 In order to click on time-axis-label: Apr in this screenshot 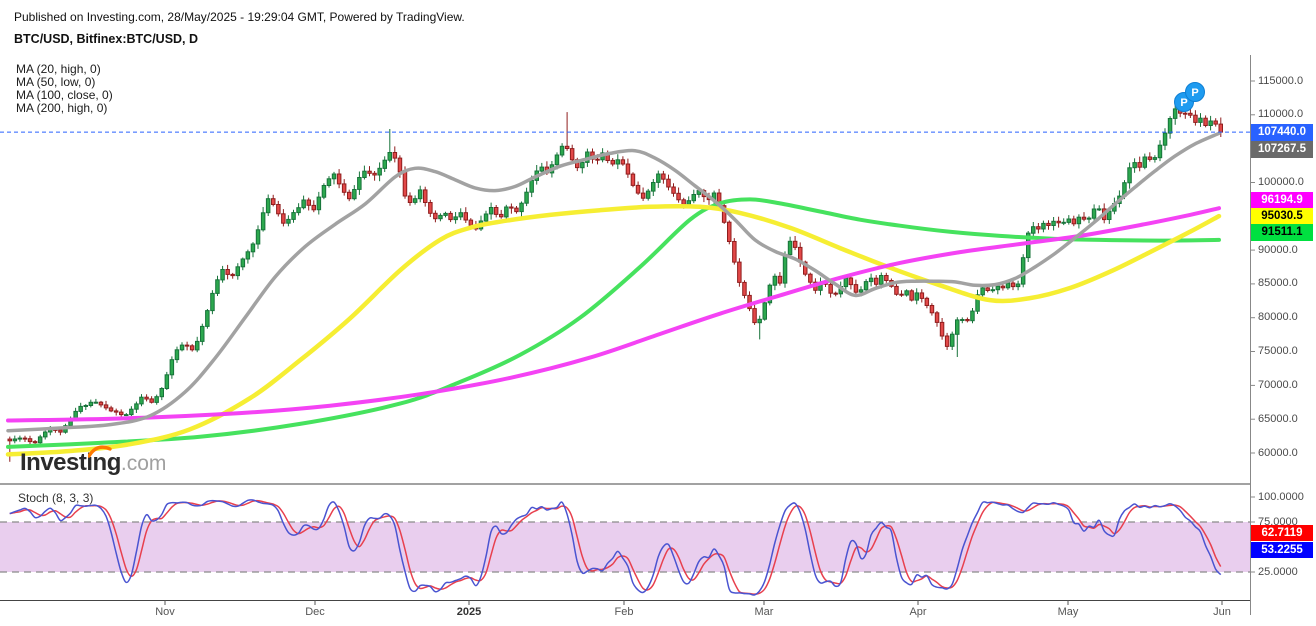, I will do `click(918, 612)`.